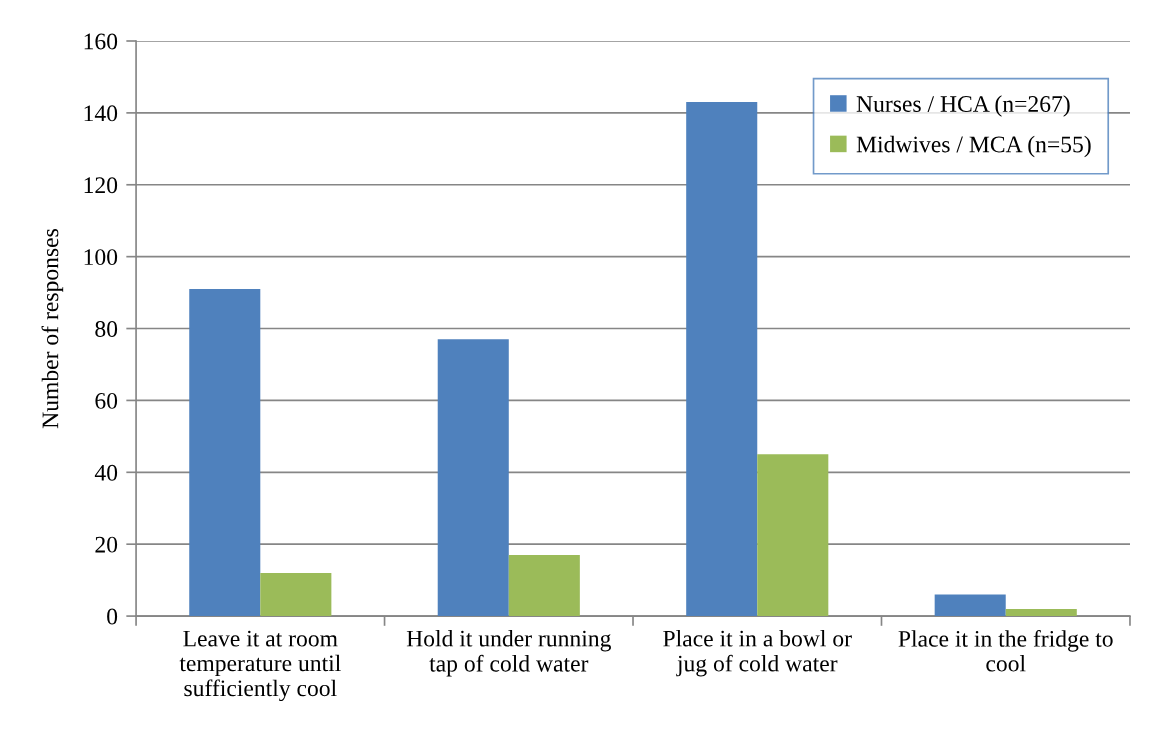  What do you see at coordinates (260, 666) in the screenshot?
I see `x-tick-label: Leave it at room temperature until sufficiently cool` at bounding box center [260, 666].